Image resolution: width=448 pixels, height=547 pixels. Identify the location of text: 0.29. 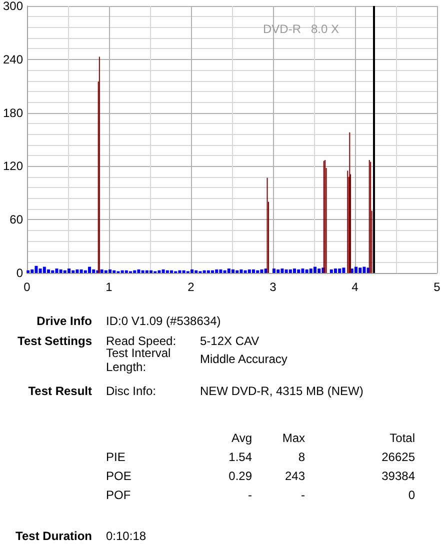
(240, 476).